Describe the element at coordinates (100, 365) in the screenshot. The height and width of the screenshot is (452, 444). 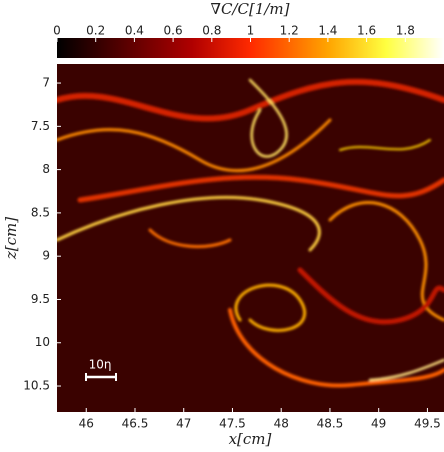
I see `scale-bar-label: 10η` at that location.